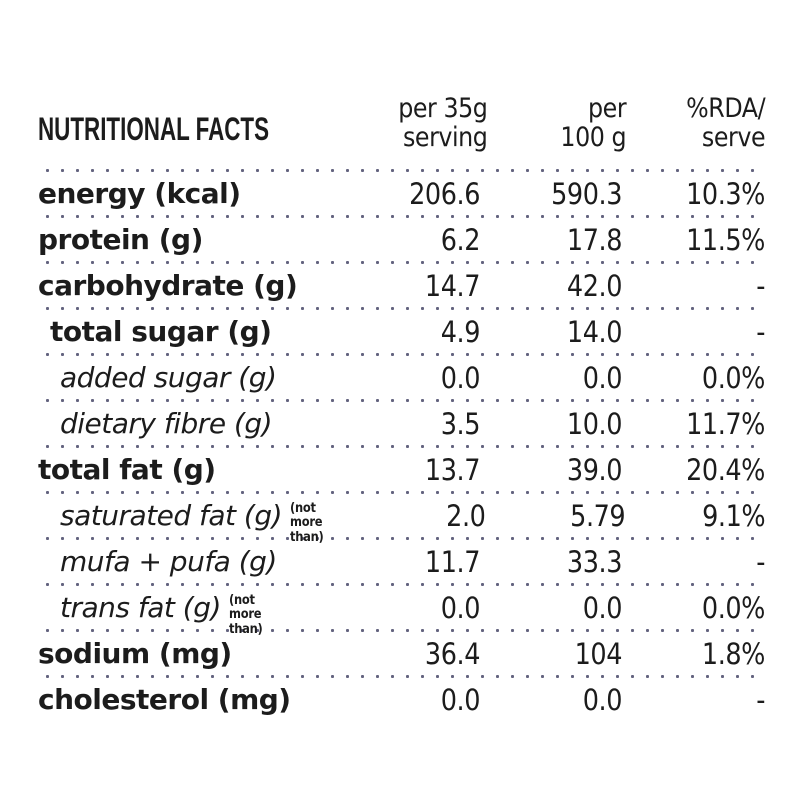  What do you see at coordinates (166, 424) in the screenshot?
I see `nutrient-label: dietary fibre (g)` at bounding box center [166, 424].